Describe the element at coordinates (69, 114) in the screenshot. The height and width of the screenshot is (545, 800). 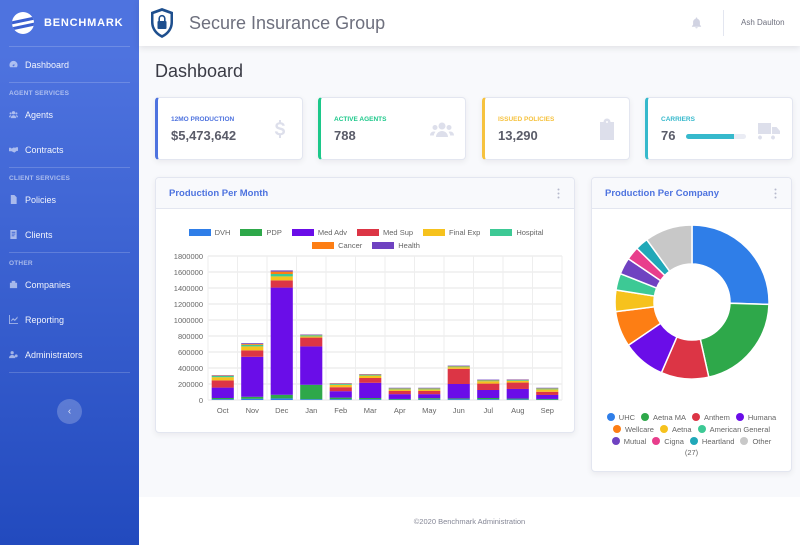
I see `sidebar-item-agents: Agents` at that location.